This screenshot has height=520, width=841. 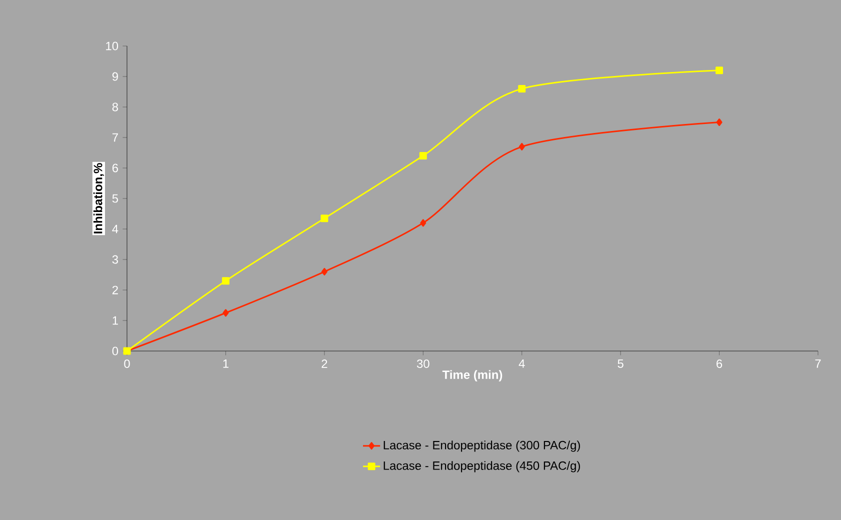 I want to click on legend-label: Lacase - Endopeptidase (300 PAC/g), so click(x=482, y=446).